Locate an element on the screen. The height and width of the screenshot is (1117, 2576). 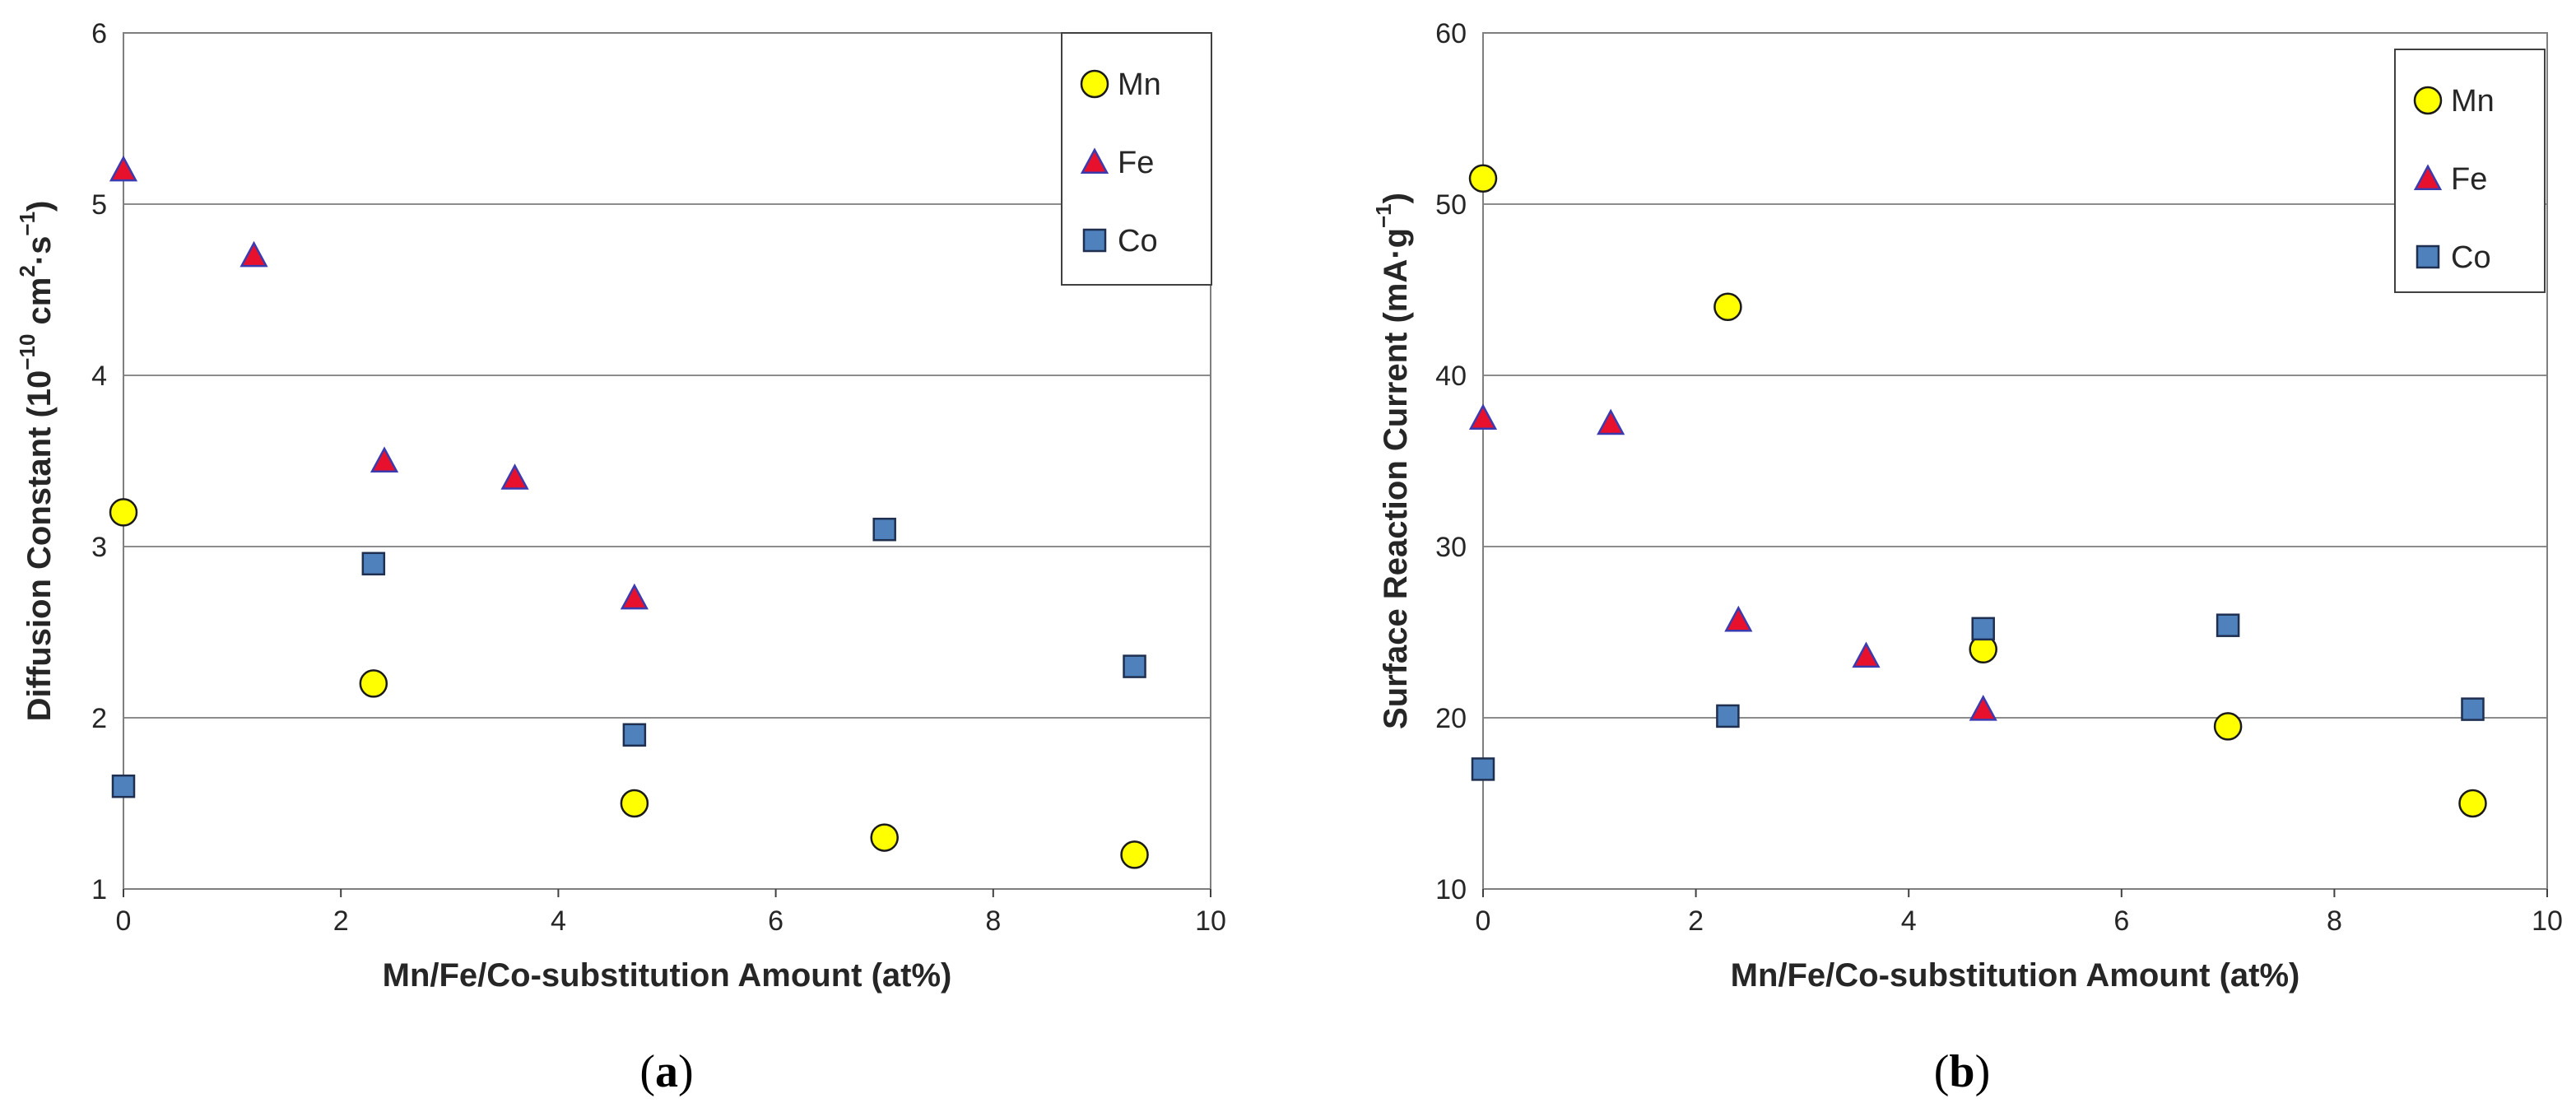
y-tick-label: 10 is located at coordinates (1451, 889).